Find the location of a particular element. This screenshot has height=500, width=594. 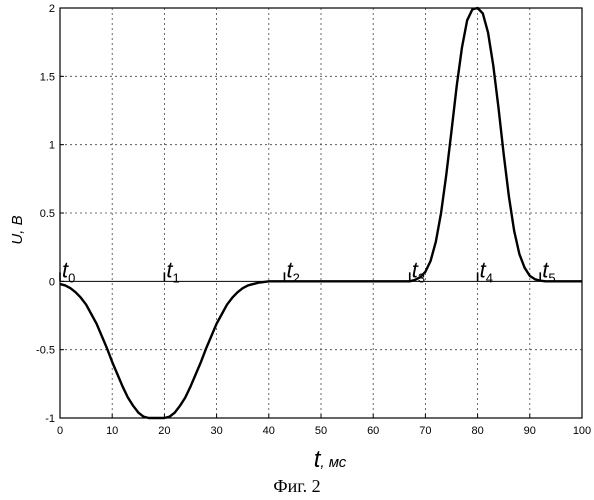

tick-label-x: 50 is located at coordinates (321, 431).